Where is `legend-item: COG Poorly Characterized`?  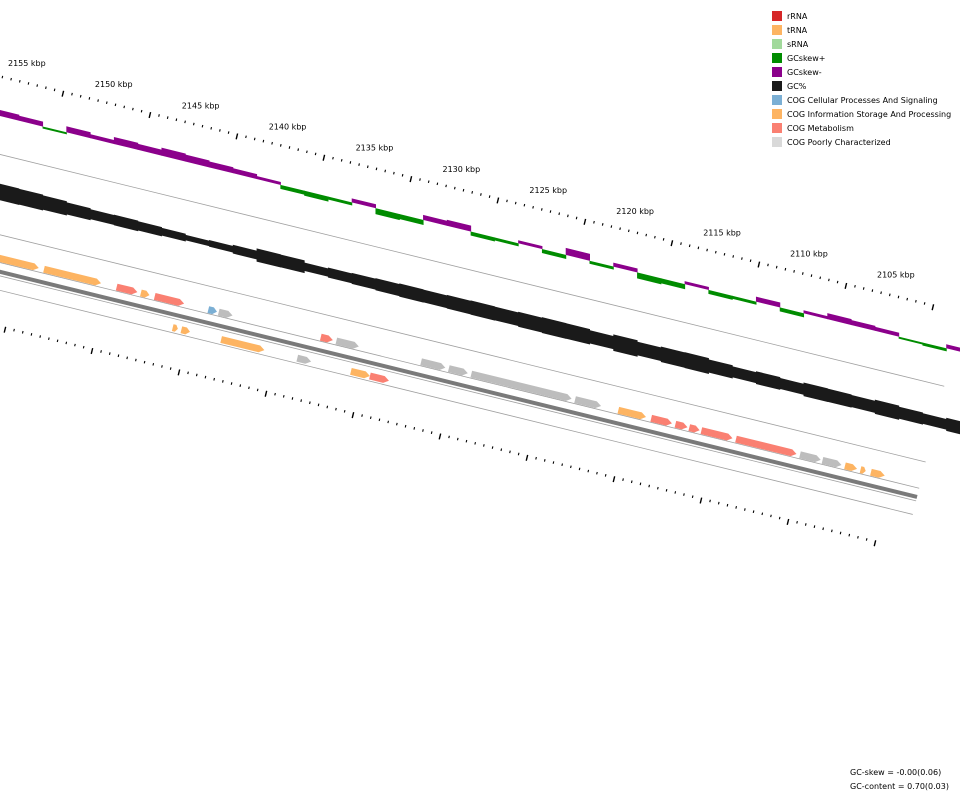 legend-item: COG Poorly Characterized is located at coordinates (861, 142).